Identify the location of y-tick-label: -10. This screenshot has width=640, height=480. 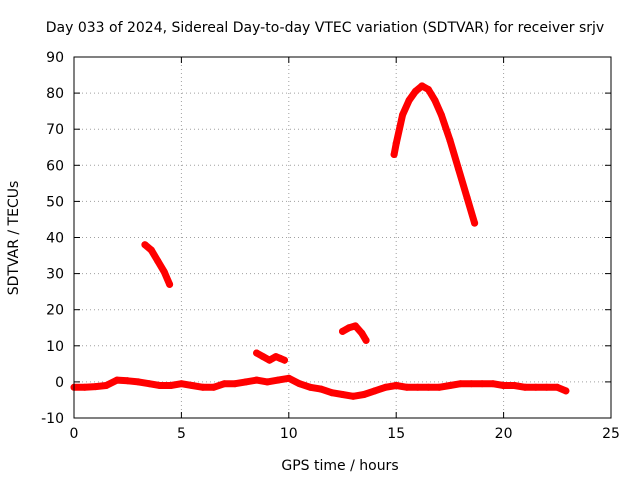
(52, 419).